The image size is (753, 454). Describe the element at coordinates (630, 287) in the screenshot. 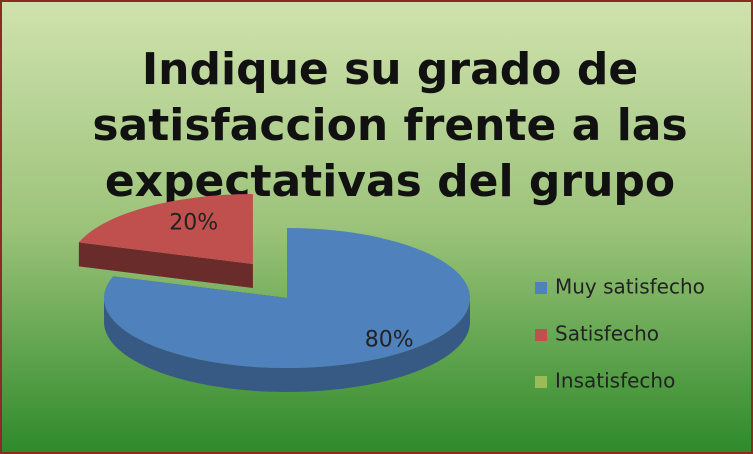

I see `legend-label: Muy satisfecho` at that location.